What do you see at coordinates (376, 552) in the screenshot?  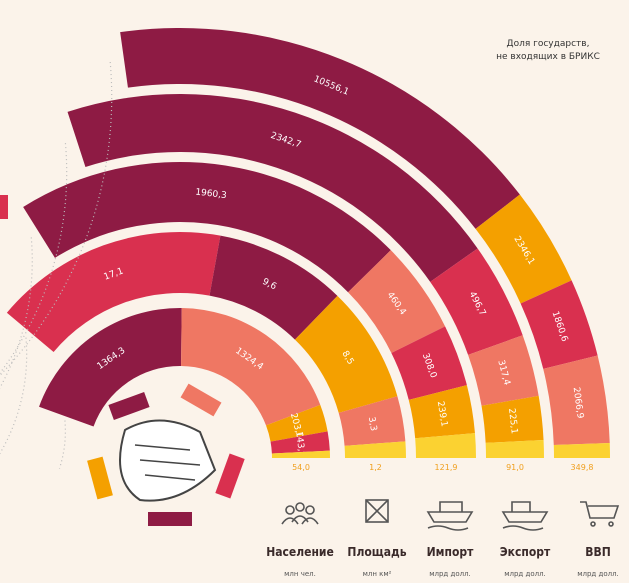 I see `category-label: Площадь` at bounding box center [376, 552].